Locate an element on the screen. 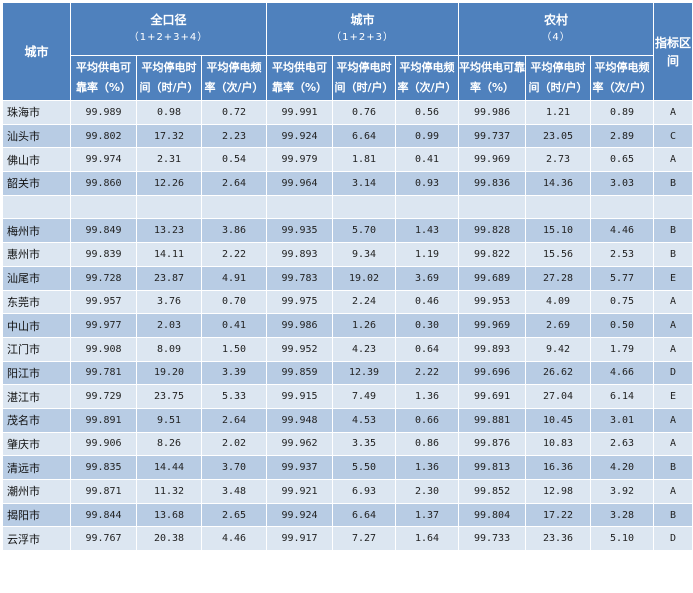 This screenshot has width=693, height=593. rural-freq-cell: 2.53 is located at coordinates (622, 254).